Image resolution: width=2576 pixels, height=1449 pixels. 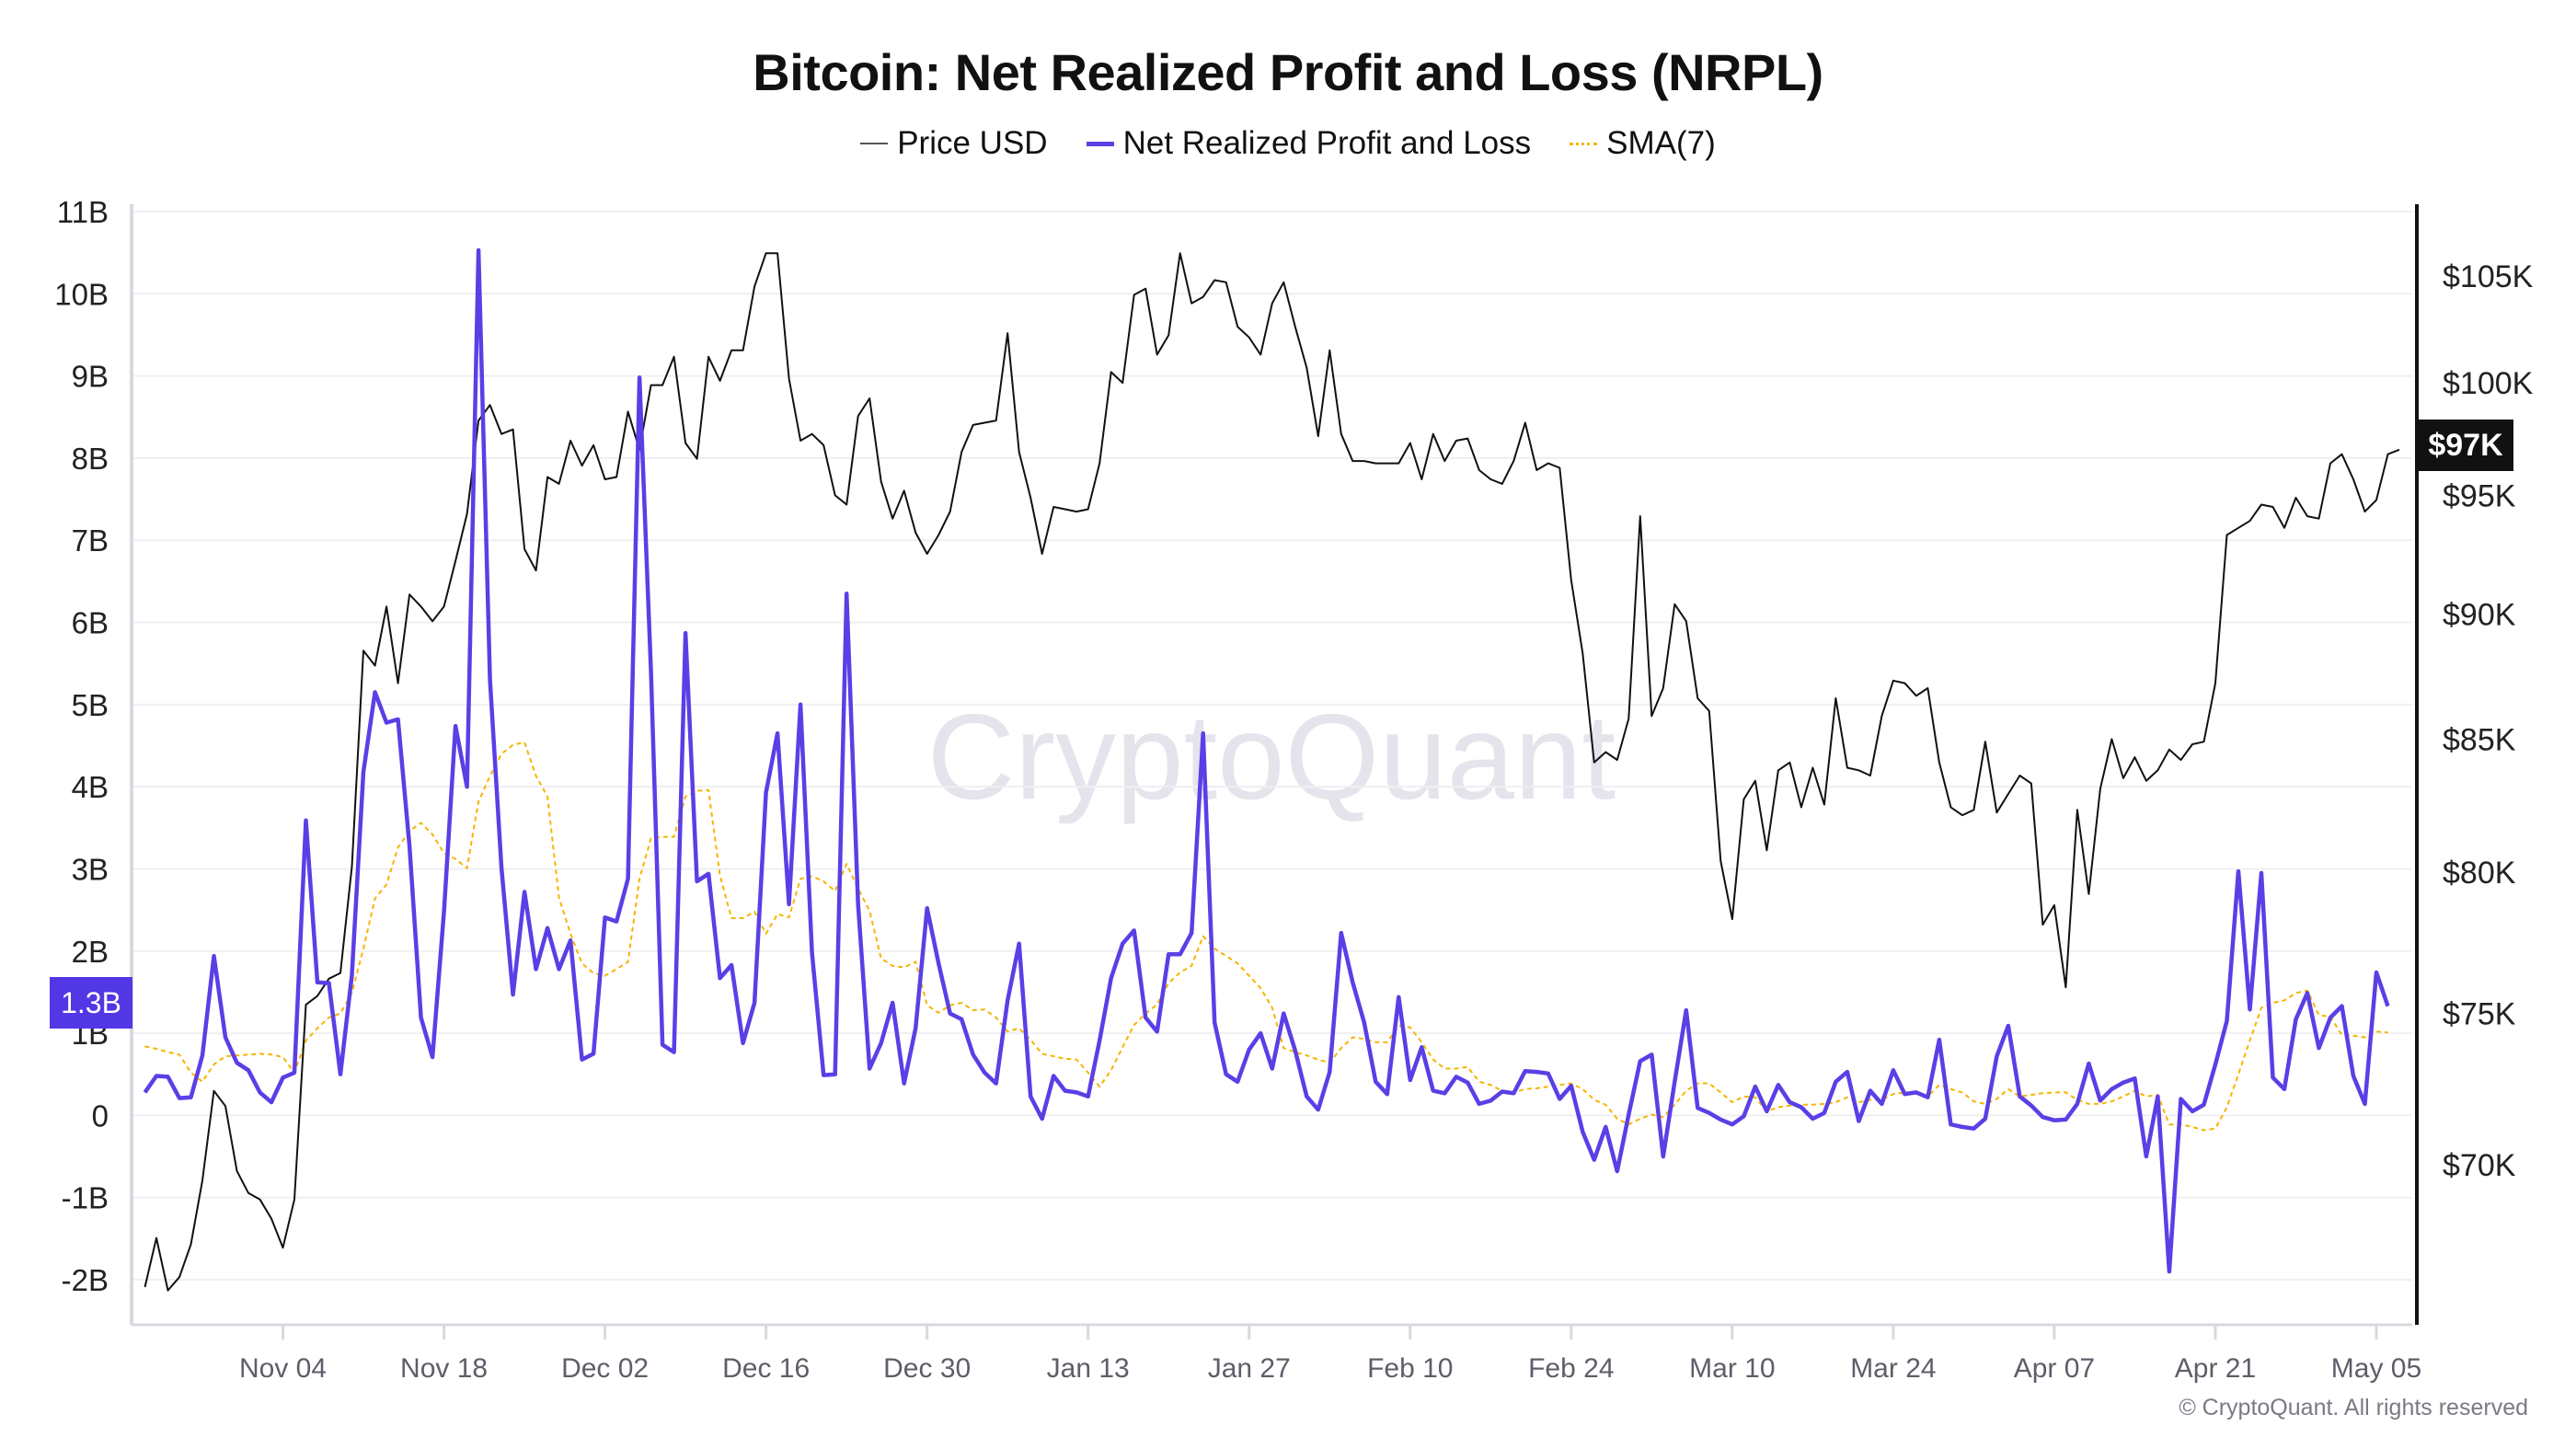 What do you see at coordinates (83, 212) in the screenshot?
I see `left-axis-tick-label: 11B` at bounding box center [83, 212].